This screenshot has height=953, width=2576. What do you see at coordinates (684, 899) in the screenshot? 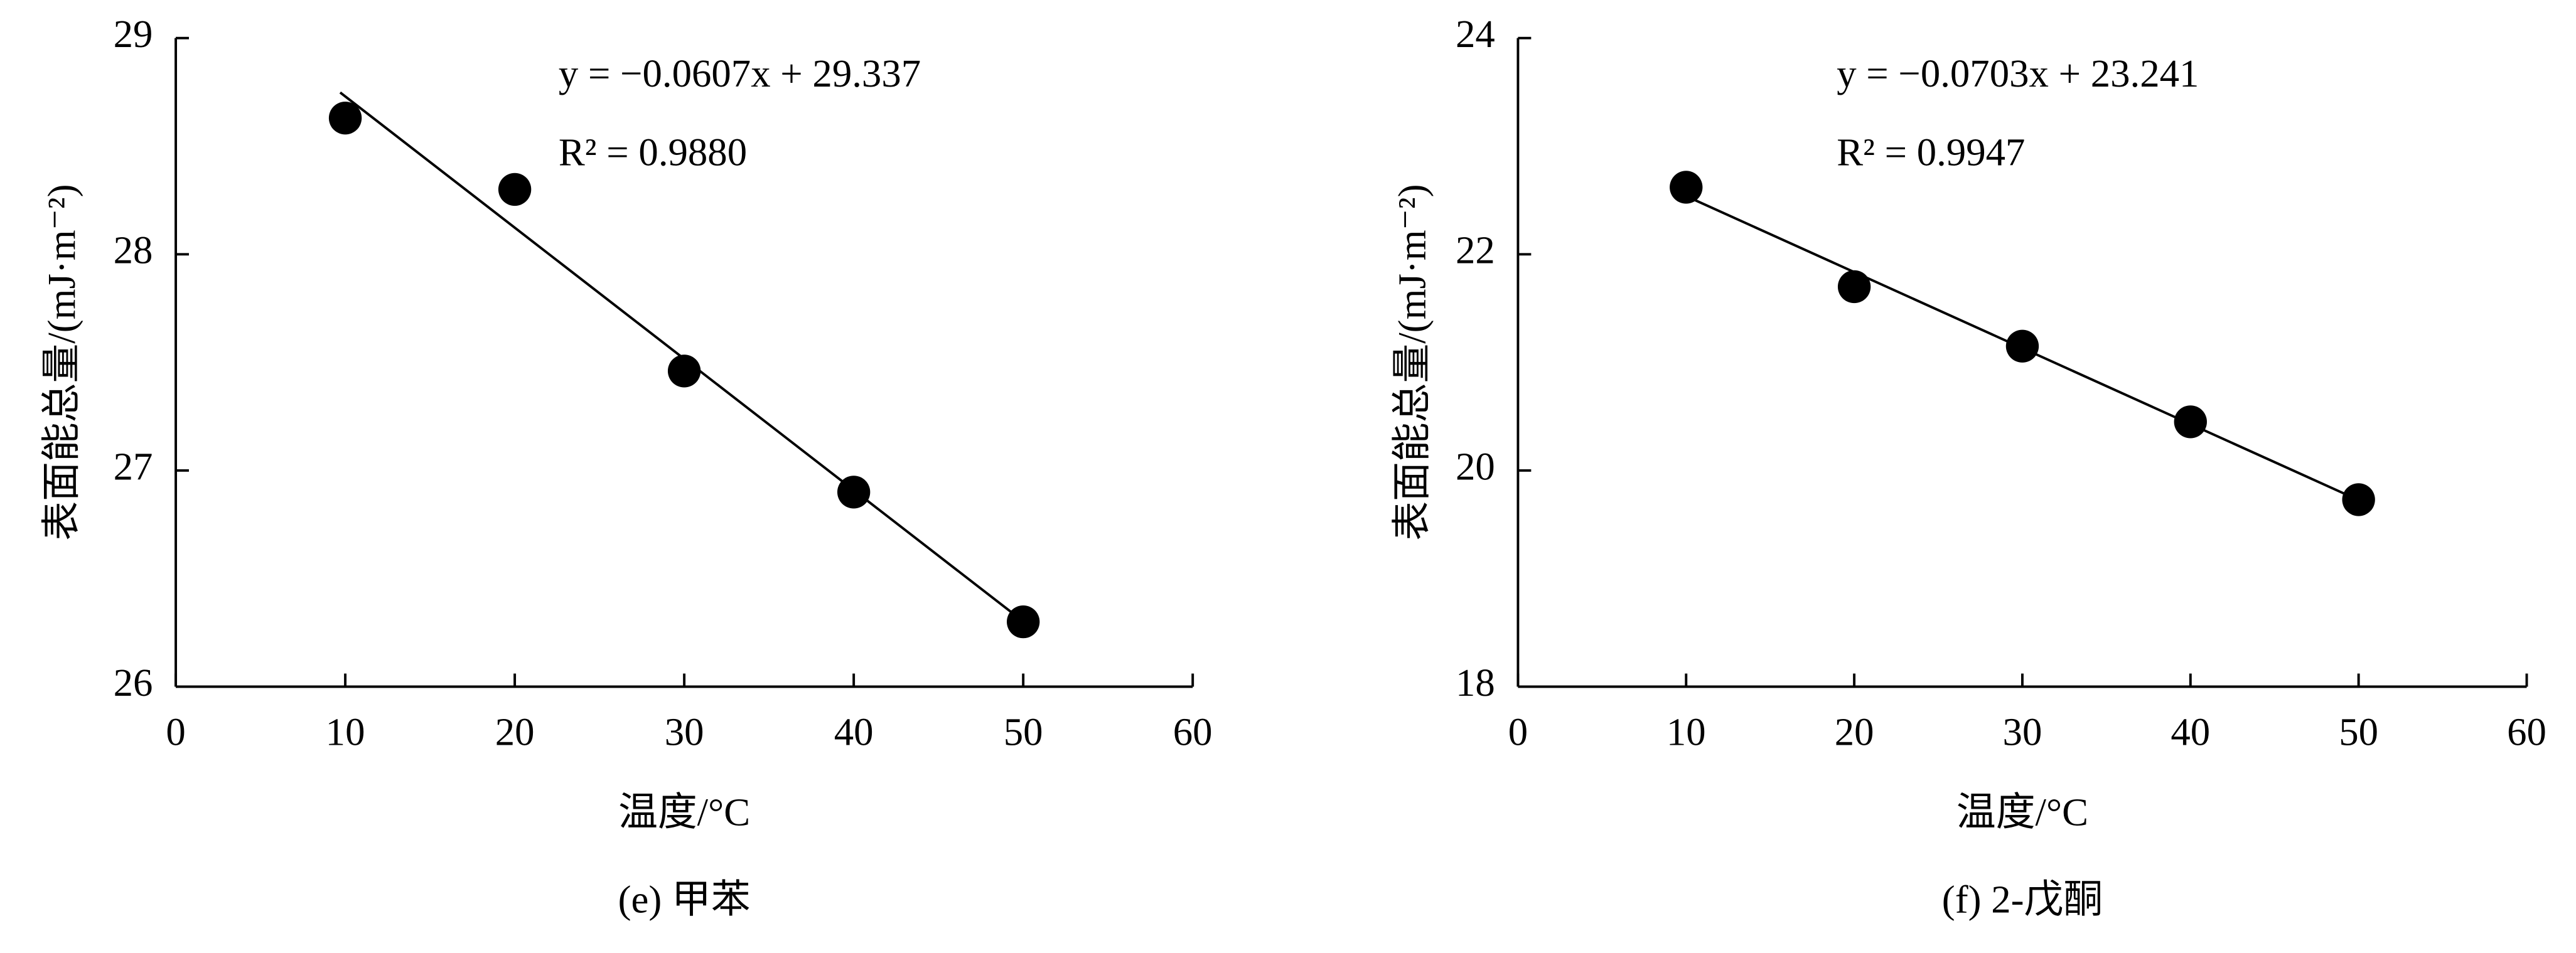
I see `caption: (e) 甲苯` at bounding box center [684, 899].